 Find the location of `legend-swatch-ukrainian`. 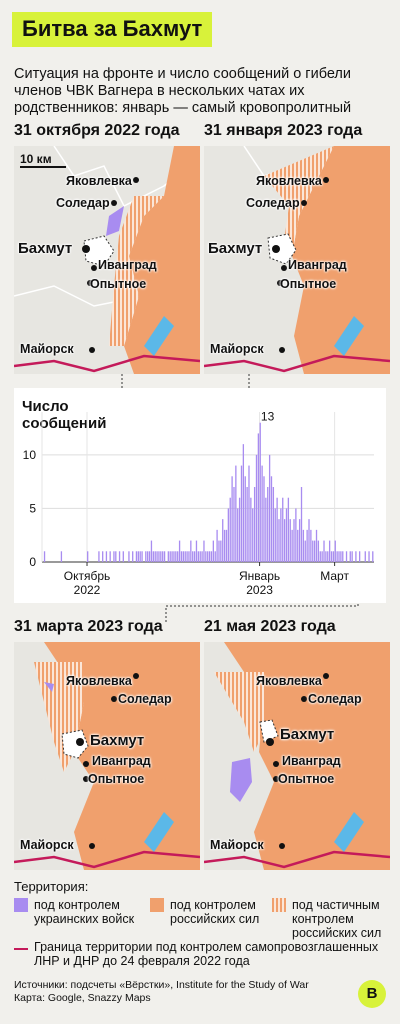

legend-swatch-ukrainian is located at coordinates (21, 905).